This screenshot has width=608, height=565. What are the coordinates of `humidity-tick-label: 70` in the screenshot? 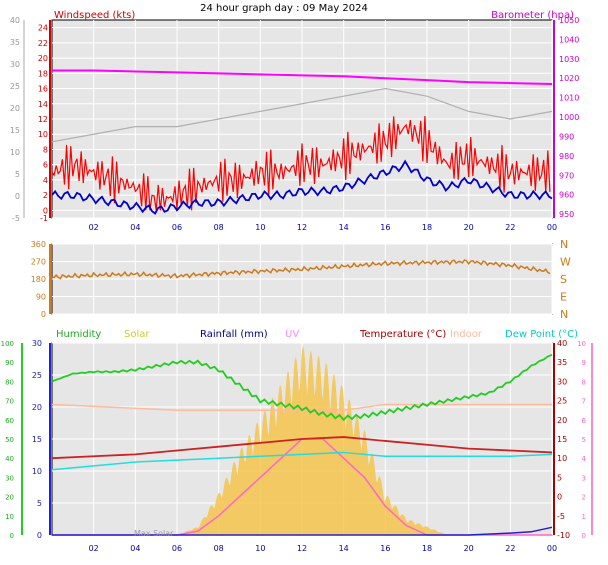 It's located at (9, 402).